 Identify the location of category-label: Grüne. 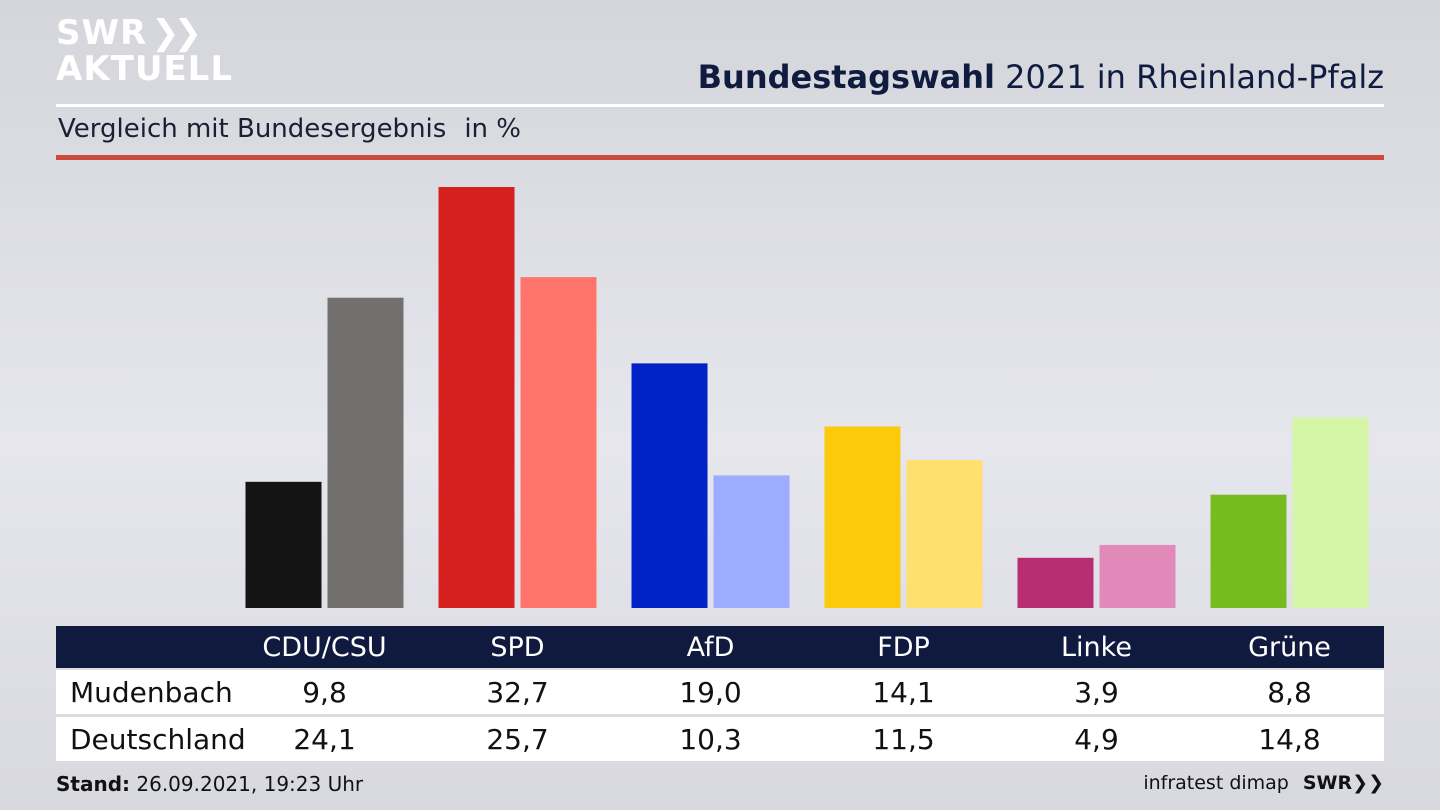
(1289, 647).